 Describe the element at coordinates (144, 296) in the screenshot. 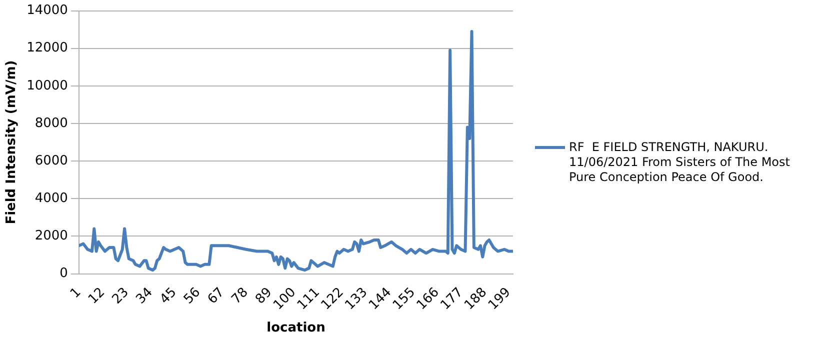

I see `x-tick-label: 34` at that location.